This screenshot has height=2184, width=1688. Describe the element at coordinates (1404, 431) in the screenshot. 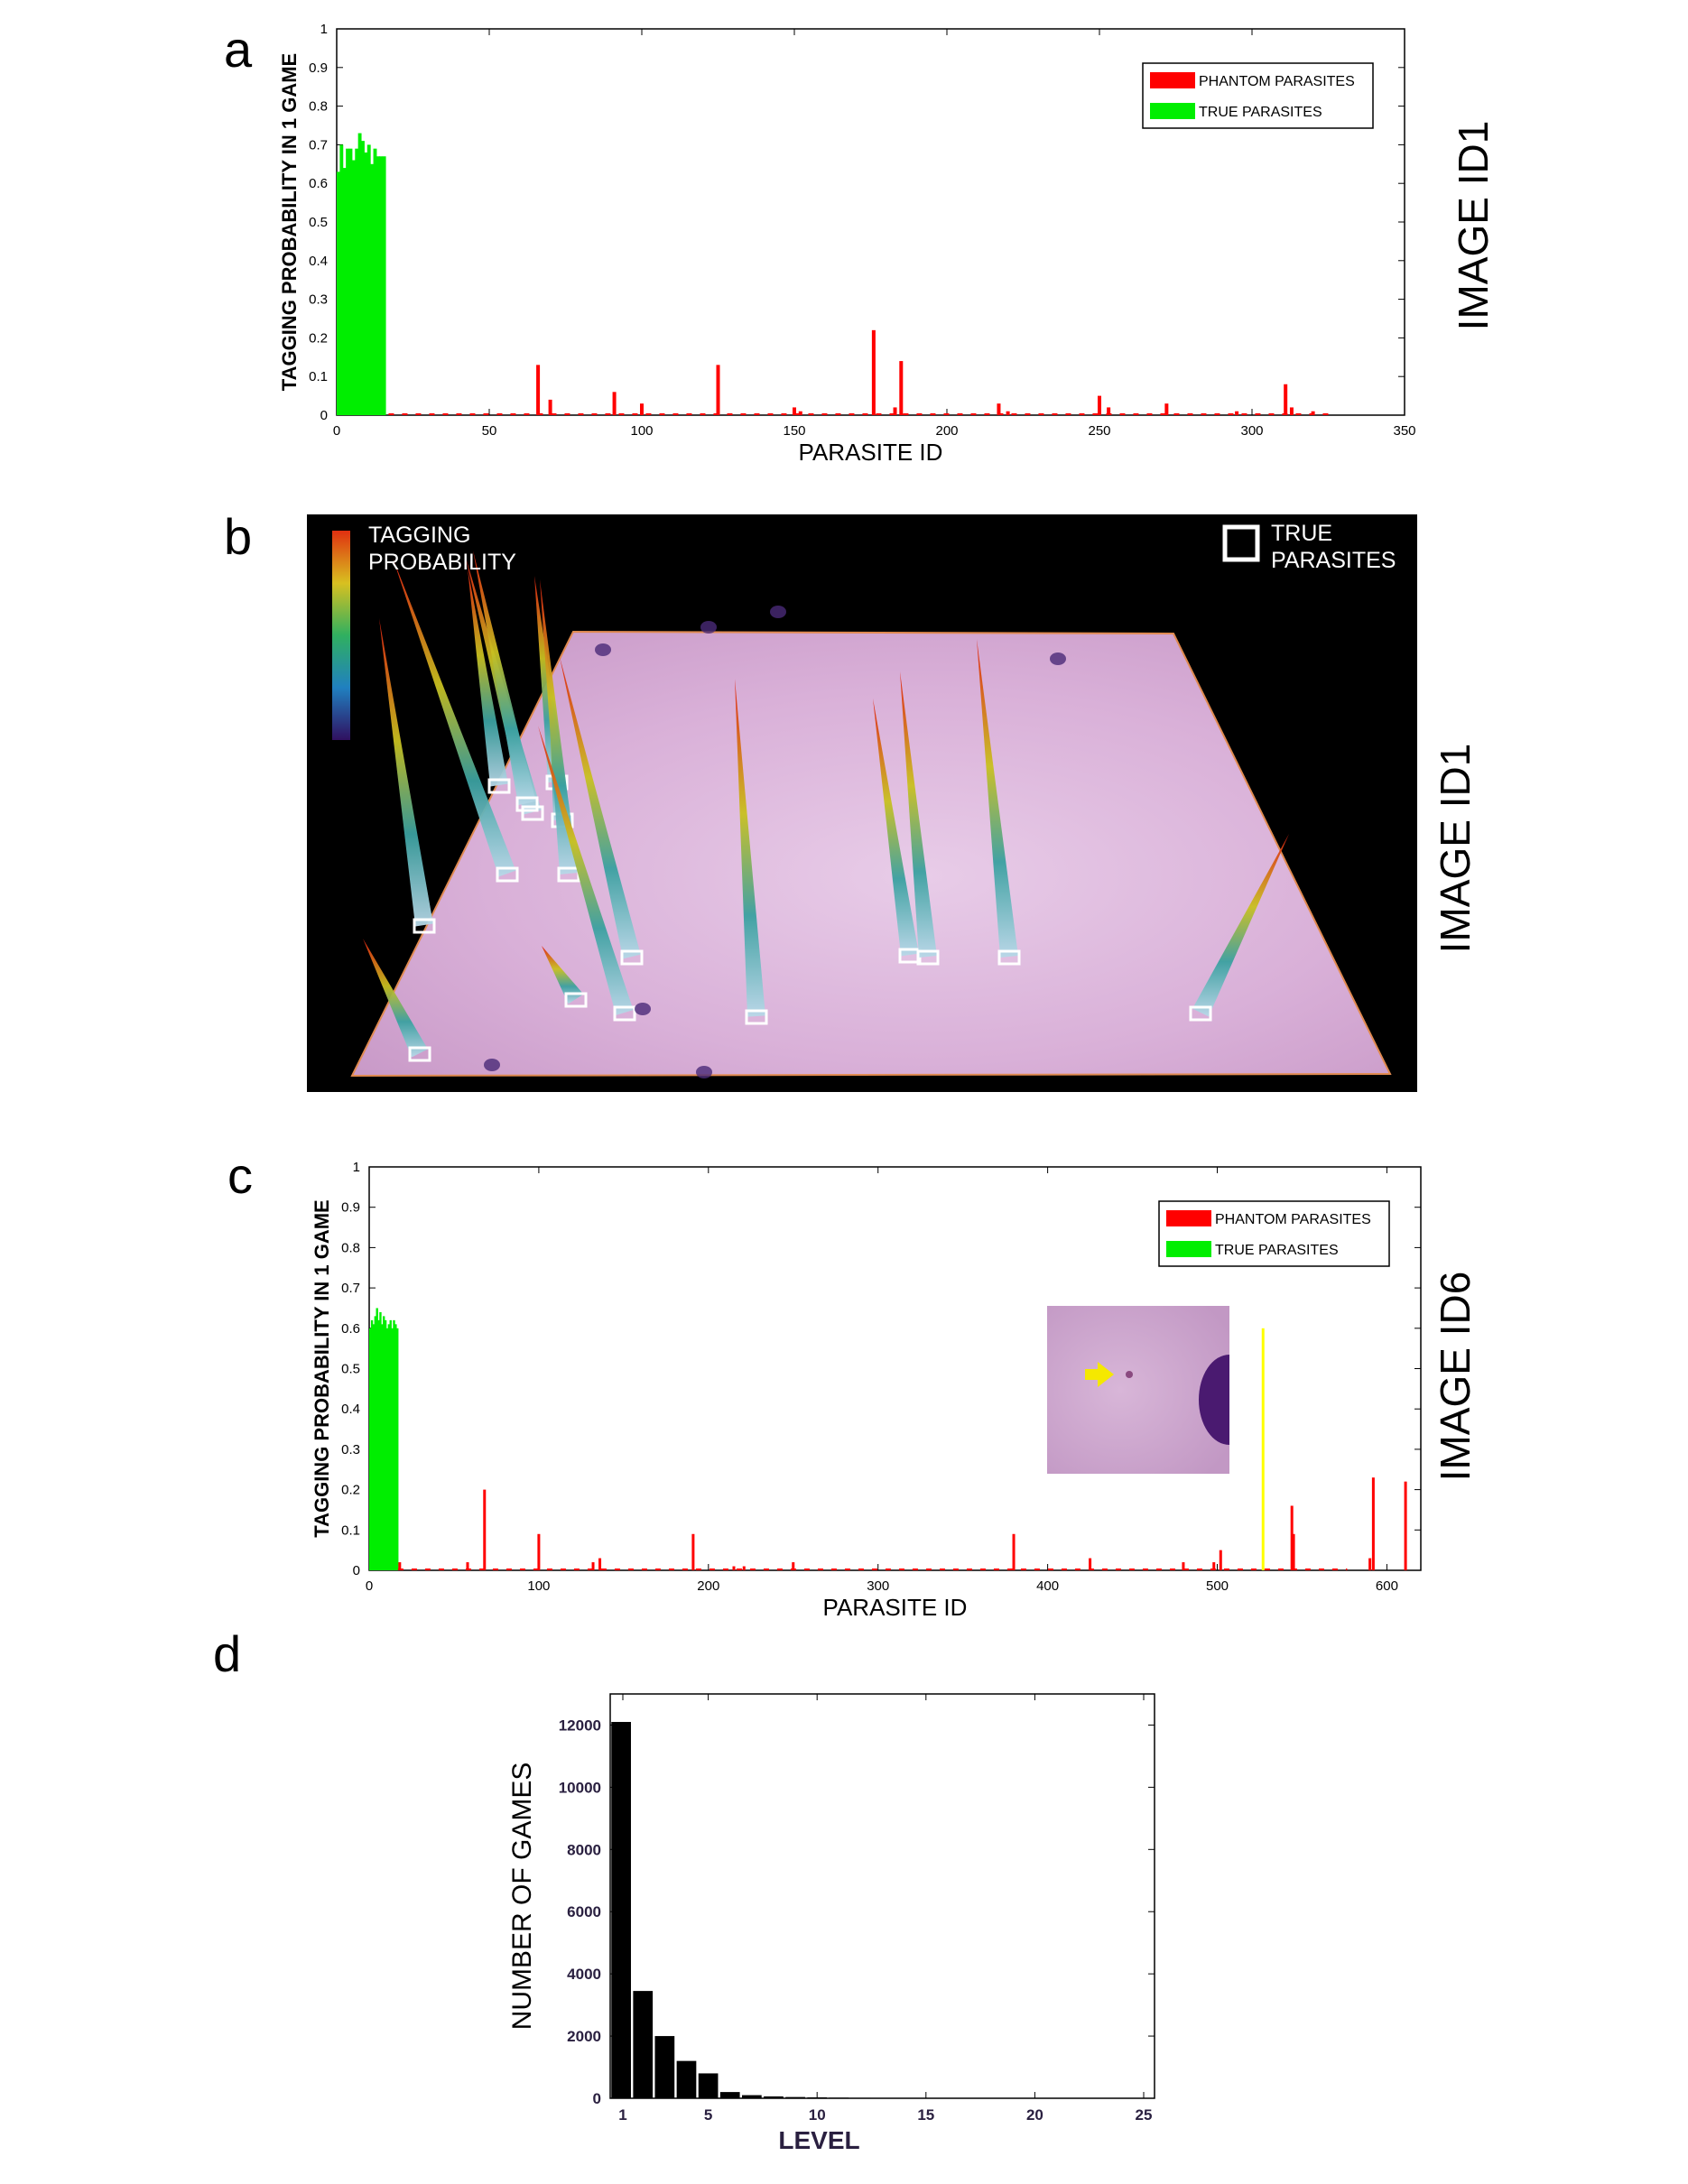

I see `x-tick-label: 350` at that location.